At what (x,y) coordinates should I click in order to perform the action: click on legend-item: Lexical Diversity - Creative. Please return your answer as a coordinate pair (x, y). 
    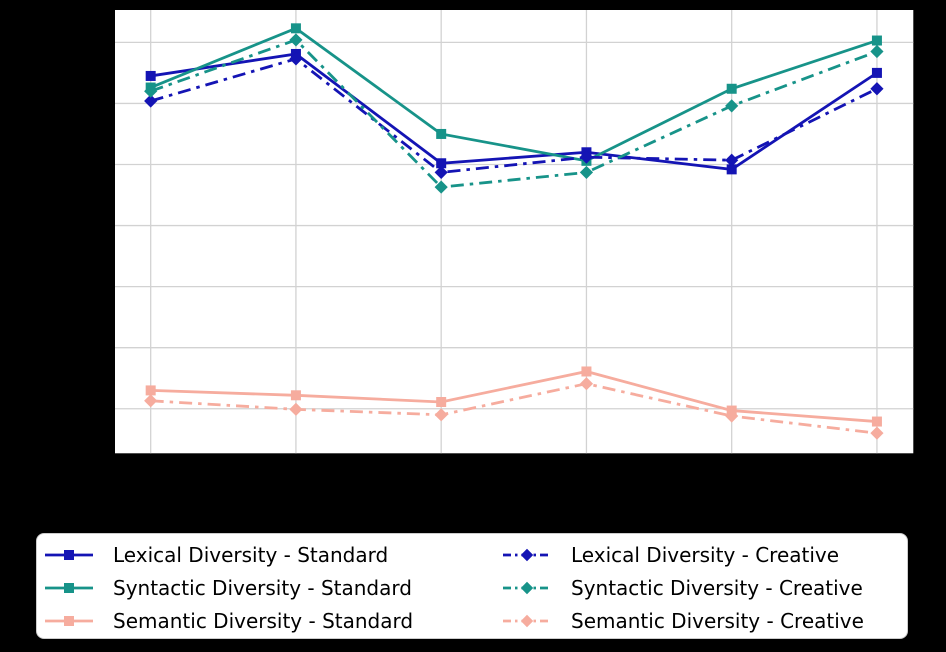
    Looking at the image, I should click on (704, 554).